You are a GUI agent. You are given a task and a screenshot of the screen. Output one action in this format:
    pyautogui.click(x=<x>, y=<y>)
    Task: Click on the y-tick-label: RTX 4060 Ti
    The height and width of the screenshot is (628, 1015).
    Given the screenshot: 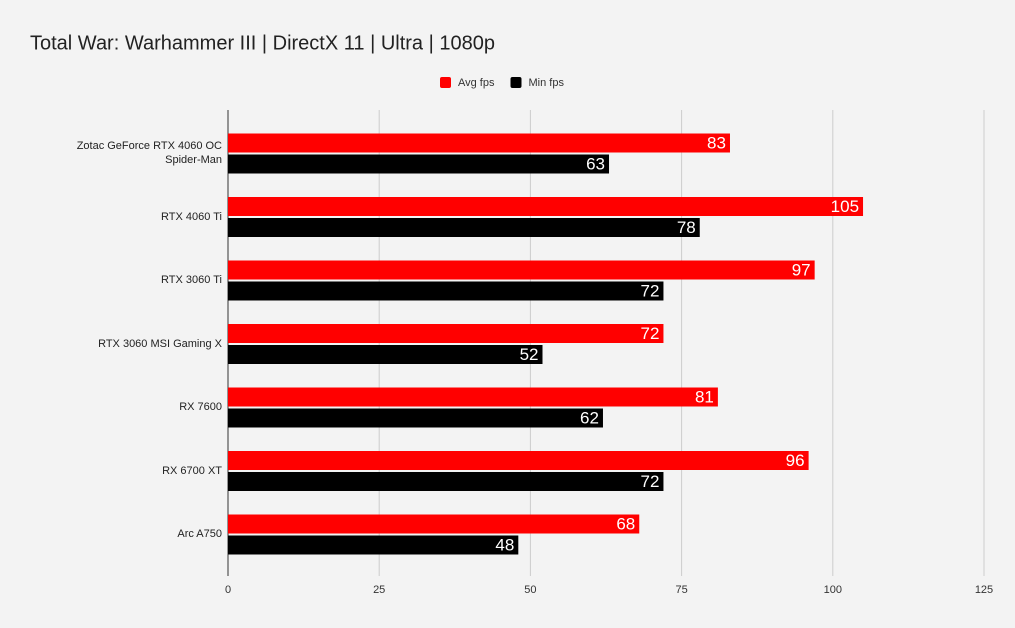 What is the action you would take?
    pyautogui.click(x=191, y=216)
    